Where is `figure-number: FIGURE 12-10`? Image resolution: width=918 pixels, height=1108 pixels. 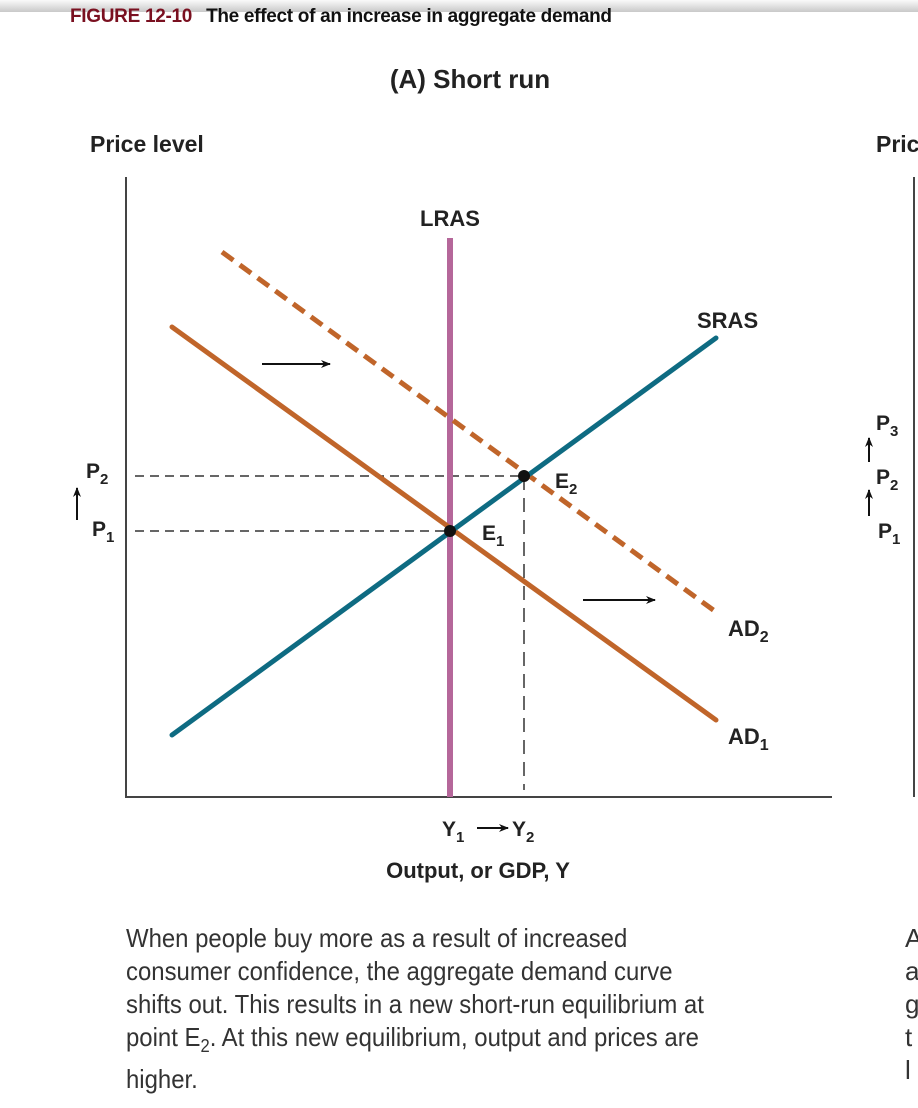 figure-number: FIGURE 12-10 is located at coordinates (131, 16).